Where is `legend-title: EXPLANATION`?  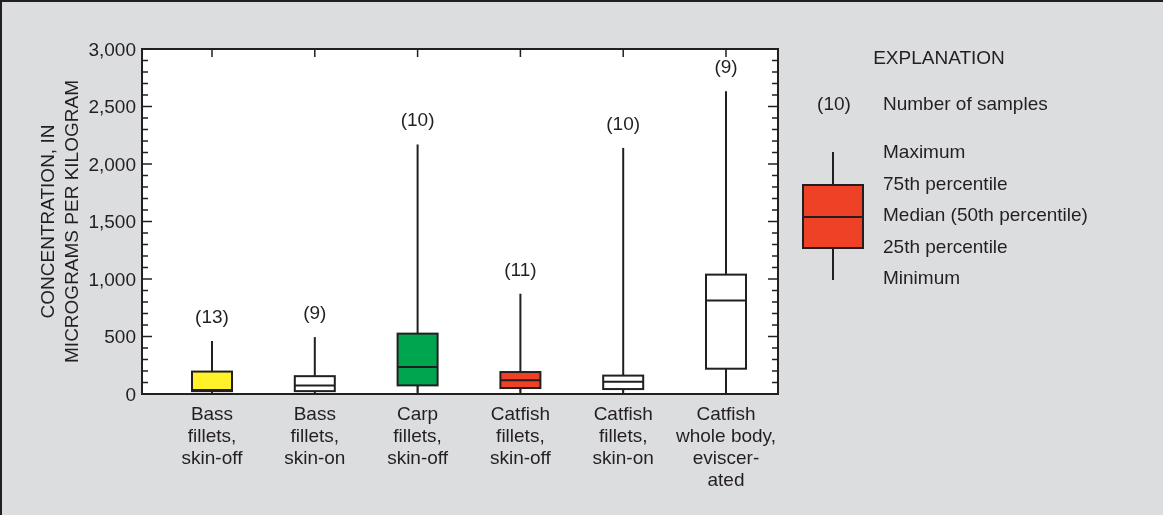 legend-title: EXPLANATION is located at coordinates (939, 57).